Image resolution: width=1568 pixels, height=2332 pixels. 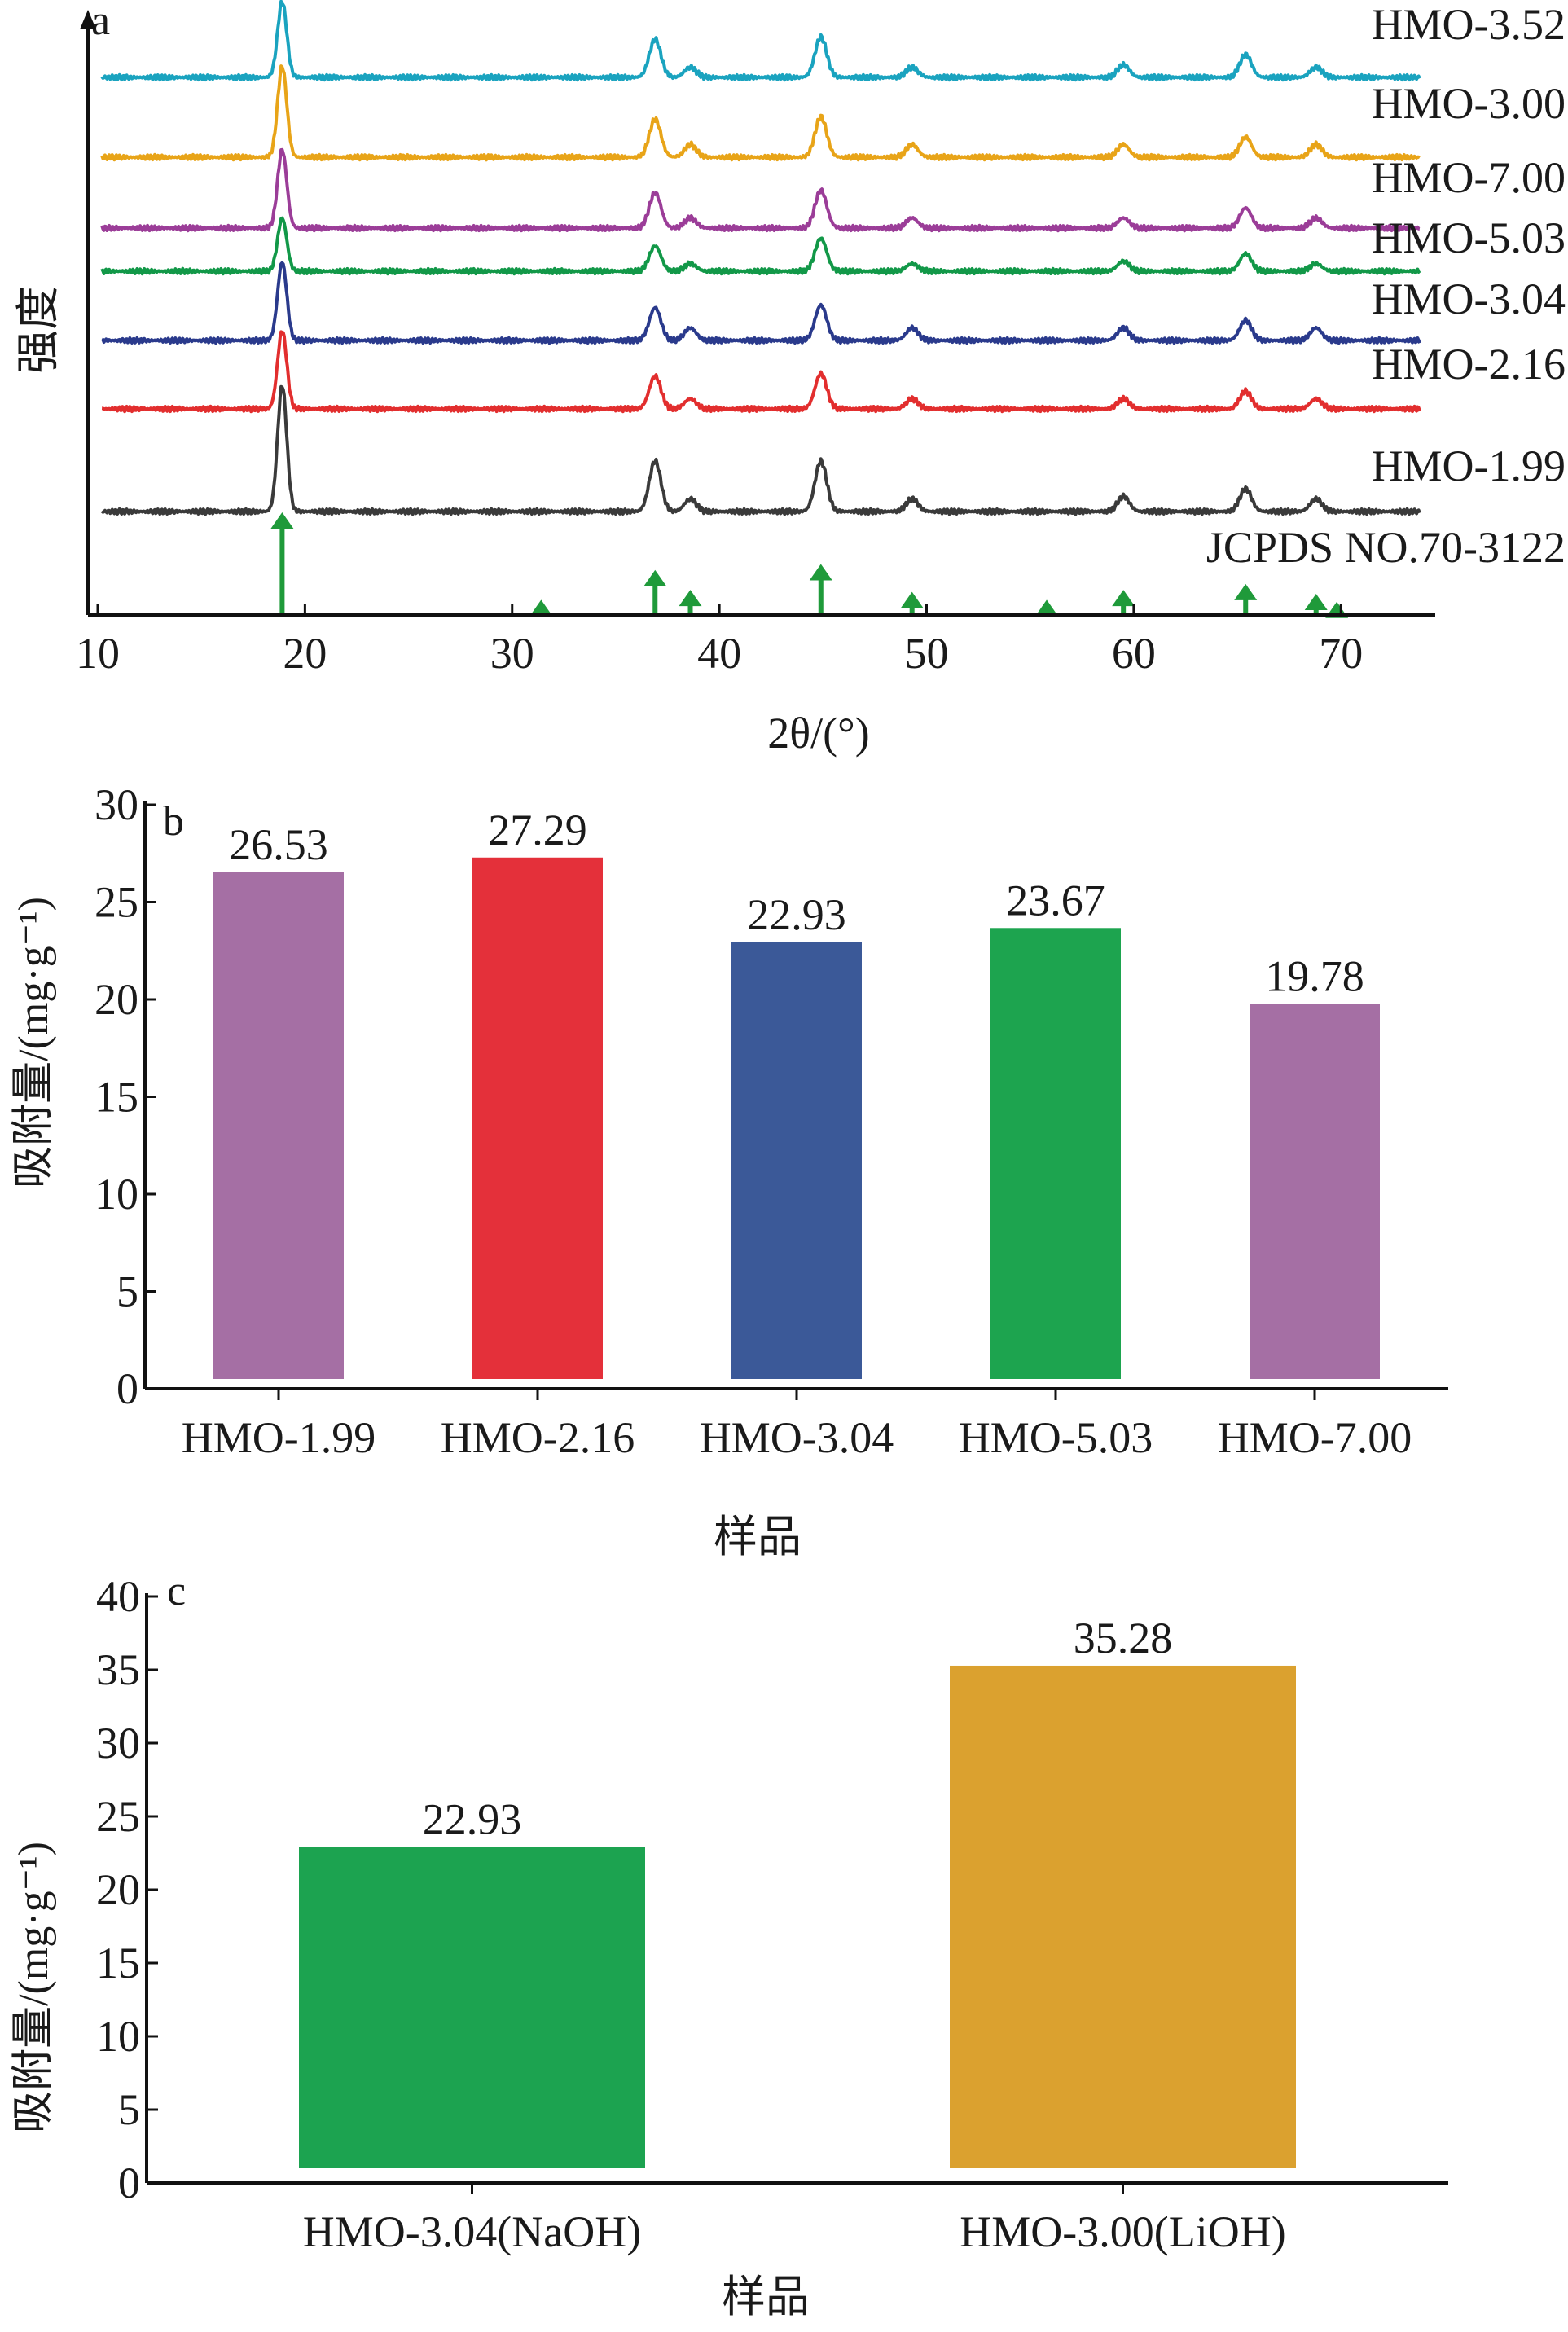 I want to click on xrd-x-tick-label: 30, so click(x=512, y=653).